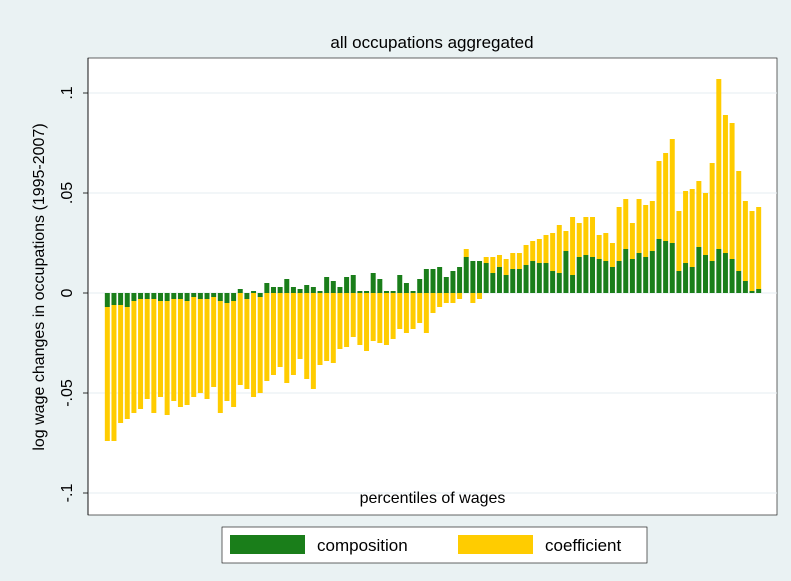 This screenshot has width=791, height=581. Describe the element at coordinates (67, 493) in the screenshot. I see `y-tick-label: -.1` at that location.